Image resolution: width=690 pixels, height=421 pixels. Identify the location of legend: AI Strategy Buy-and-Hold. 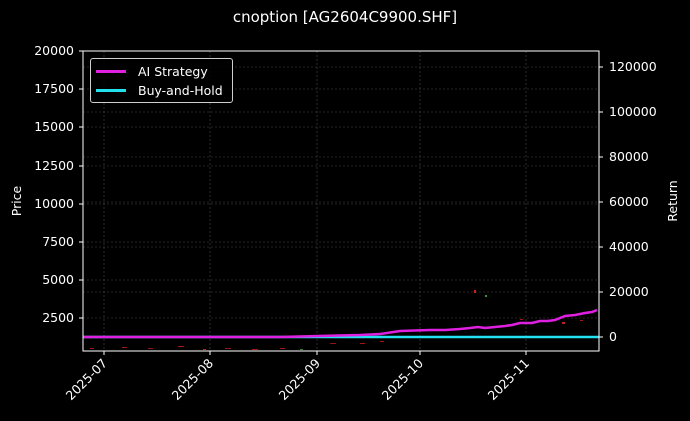
(161, 80).